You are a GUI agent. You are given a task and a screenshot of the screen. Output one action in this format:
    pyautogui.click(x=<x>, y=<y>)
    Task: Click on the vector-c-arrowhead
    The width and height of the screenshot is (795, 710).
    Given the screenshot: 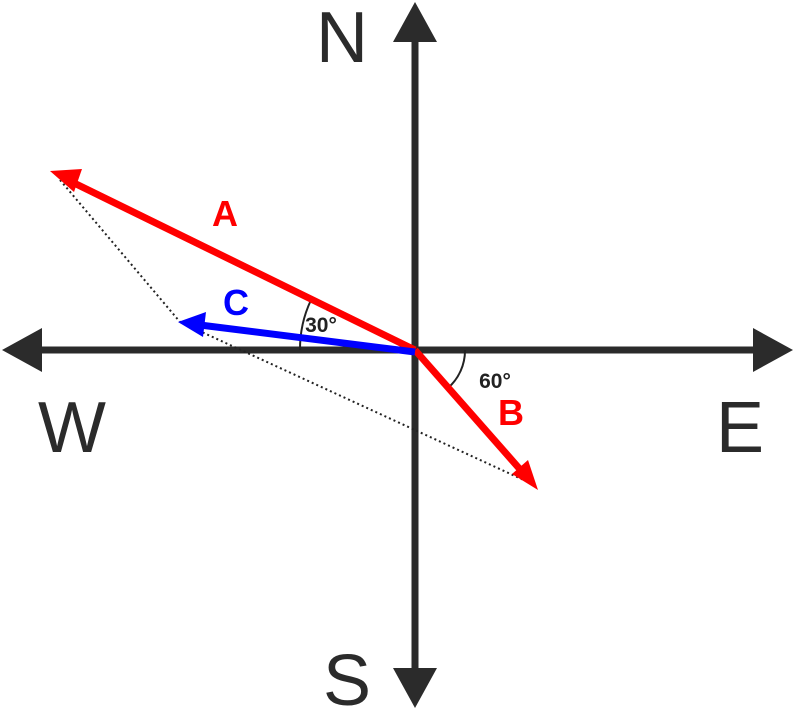 What is the action you would take?
    pyautogui.click(x=192, y=324)
    